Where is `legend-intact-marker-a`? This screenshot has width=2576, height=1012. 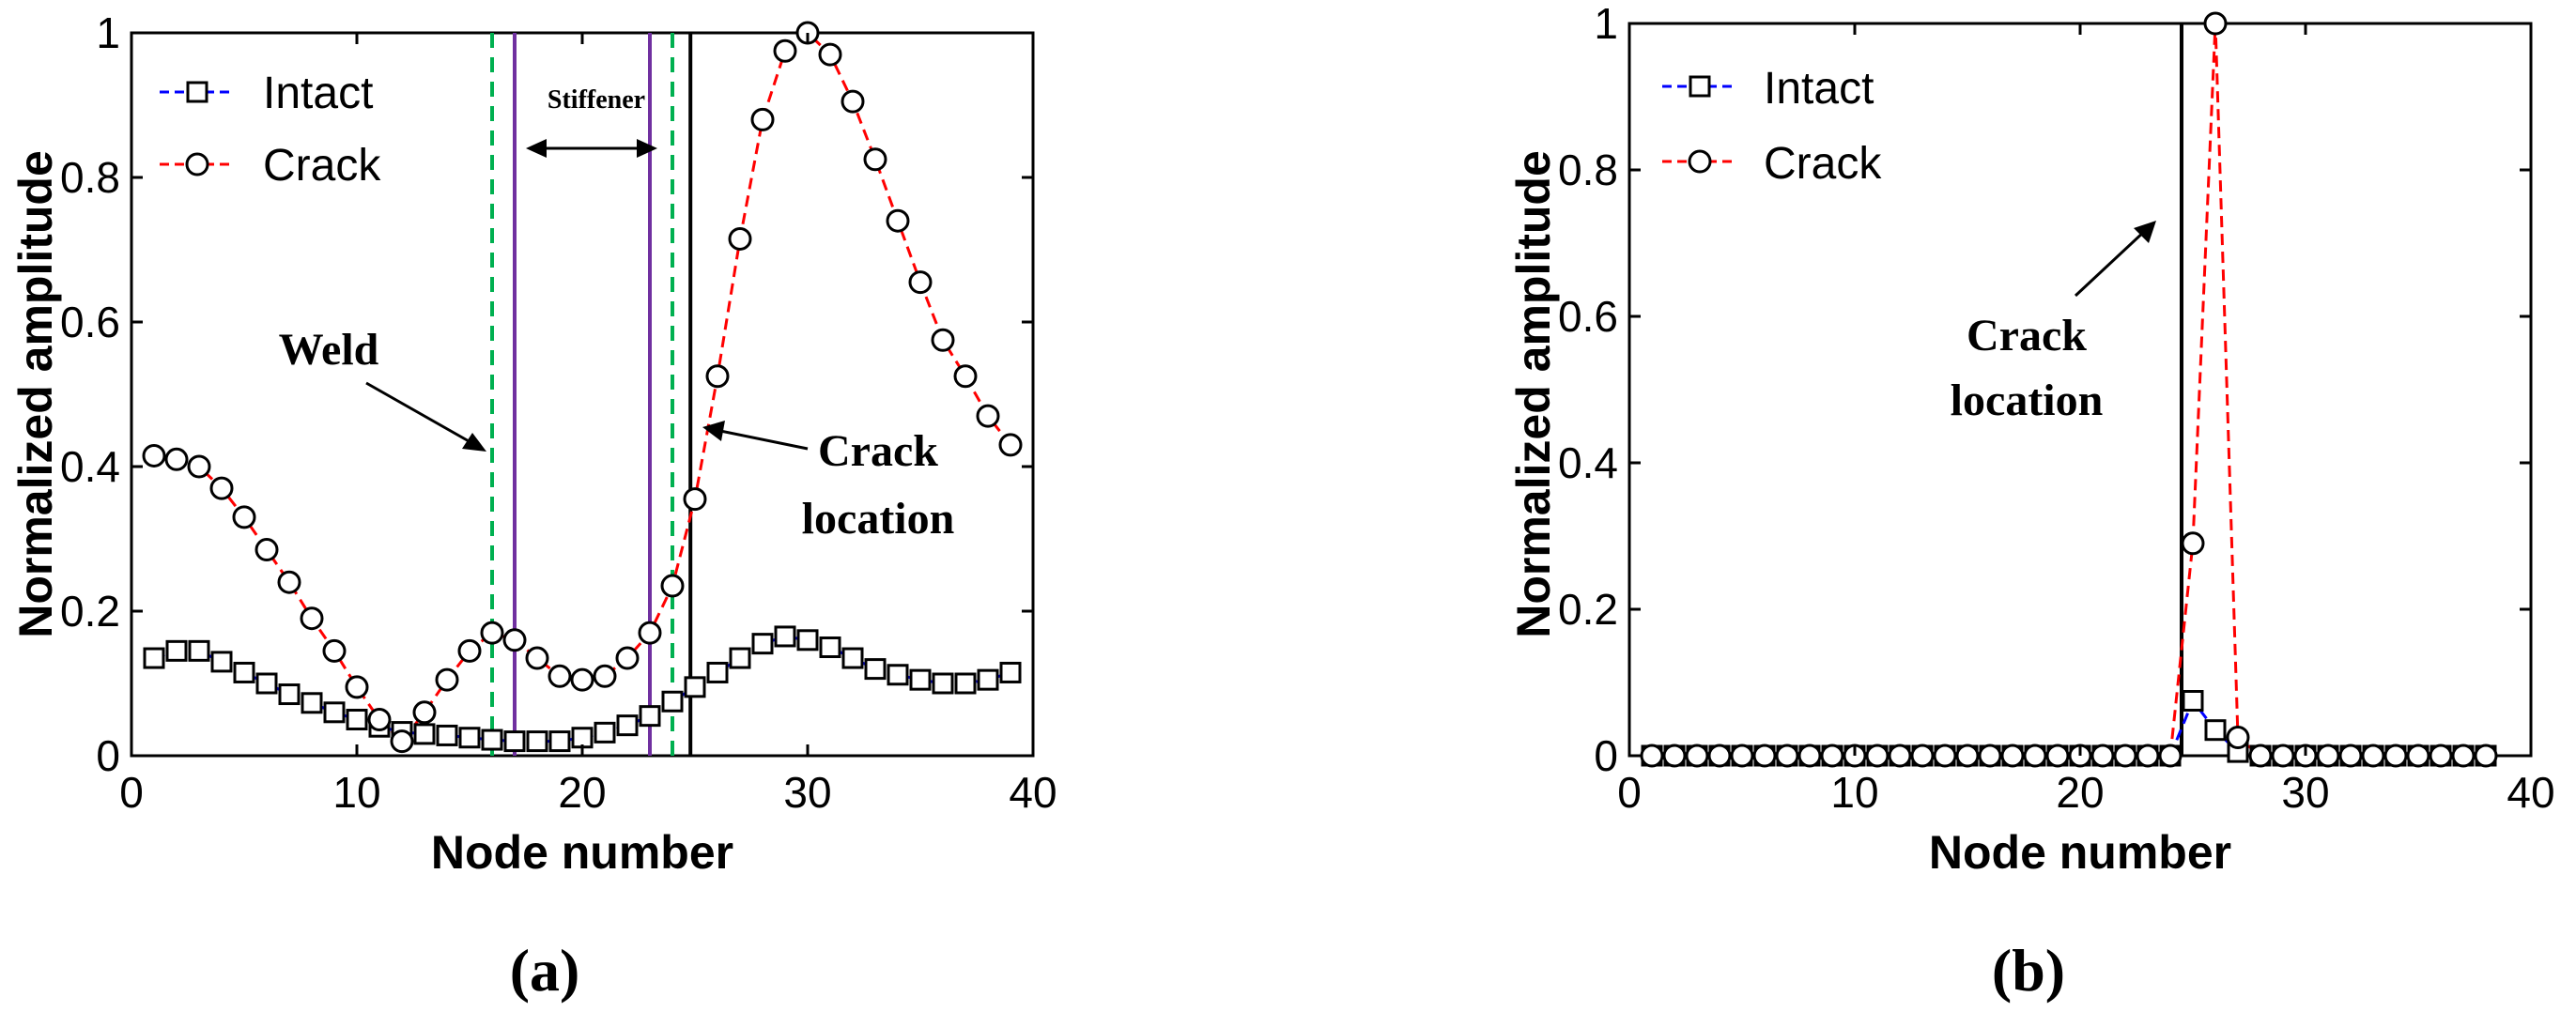
legend-intact-marker-a is located at coordinates (197, 92).